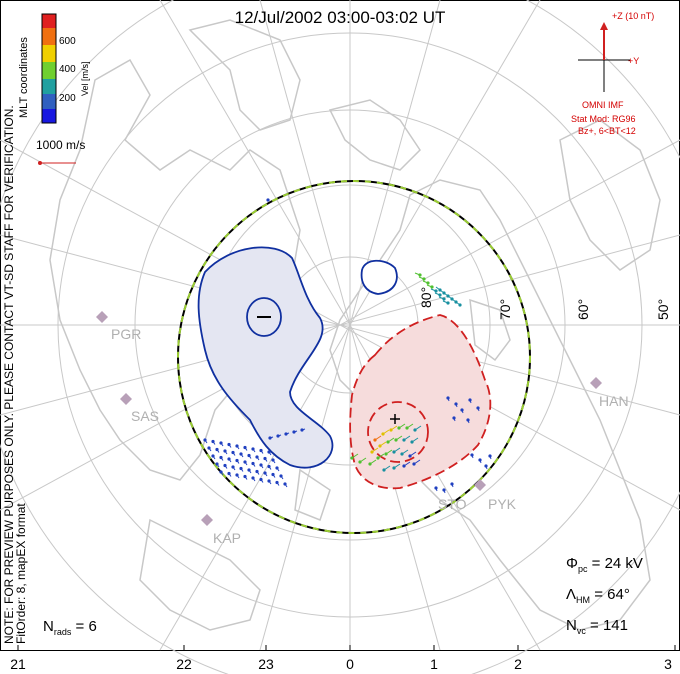  Describe the element at coordinates (426, 297) in the screenshot. I see `latitude-label-80: 80°` at that location.